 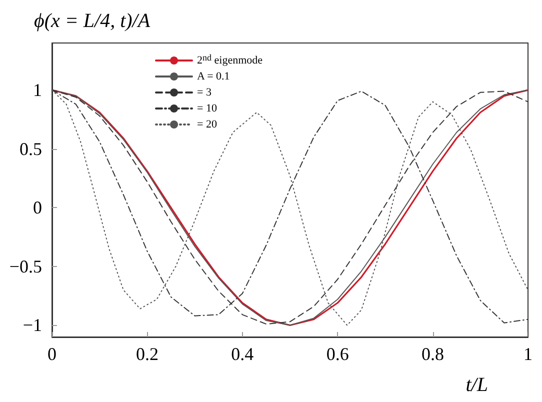 What do you see at coordinates (528, 354) in the screenshot?
I see `x-tick-label: 1` at bounding box center [528, 354].